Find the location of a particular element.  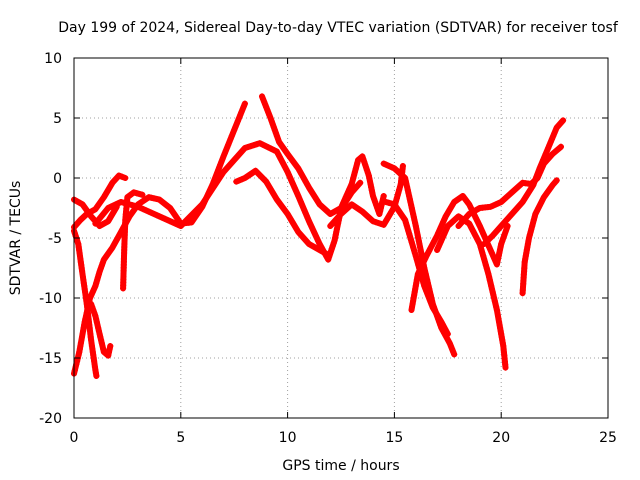

x-tick-label: 20 is located at coordinates (501, 438).